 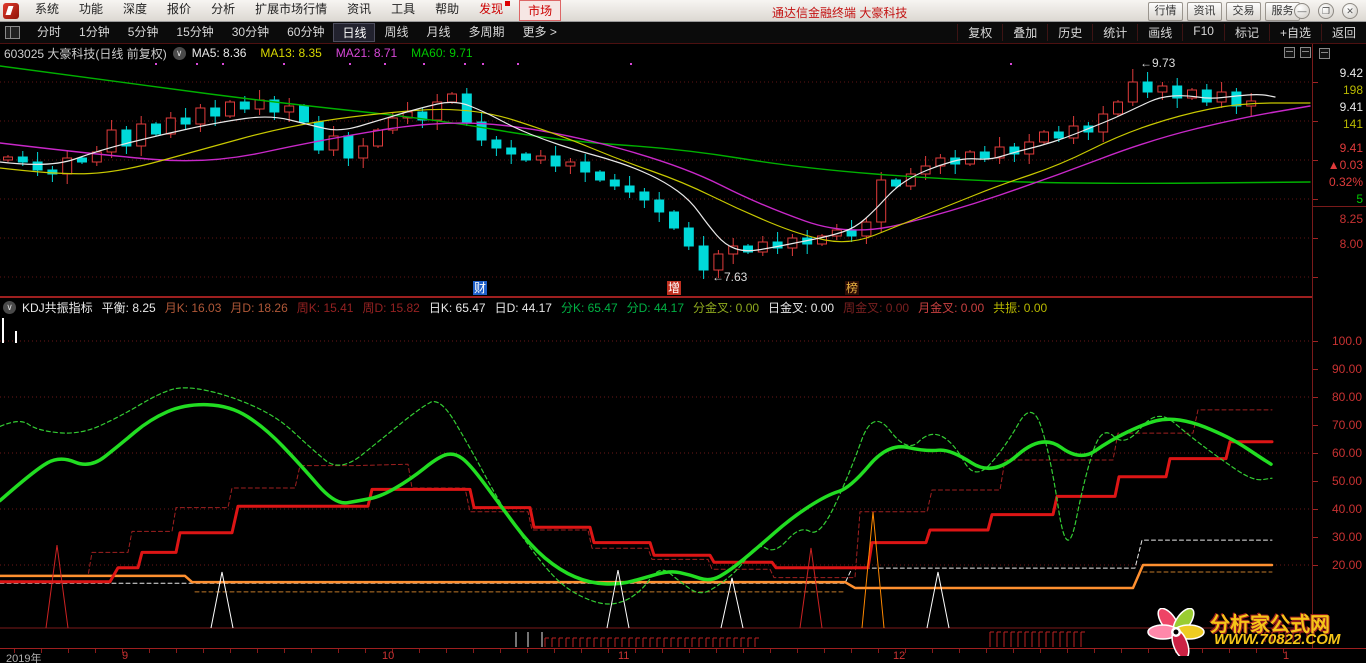 I want to click on chevron-down-icon: ∨, so click(x=179, y=53).